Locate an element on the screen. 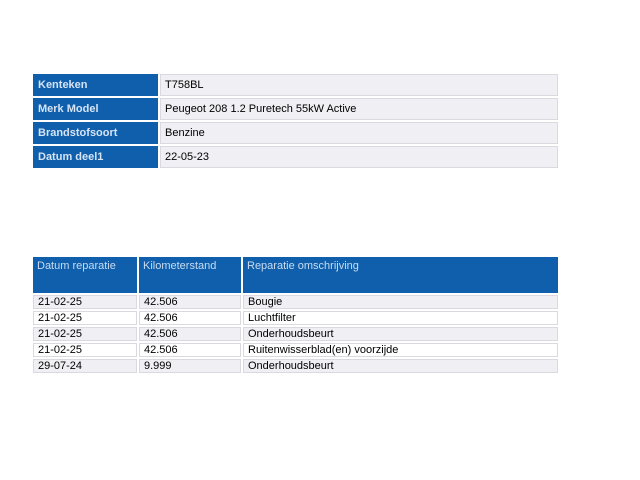  repair-description-cell: Bougie is located at coordinates (400, 302).